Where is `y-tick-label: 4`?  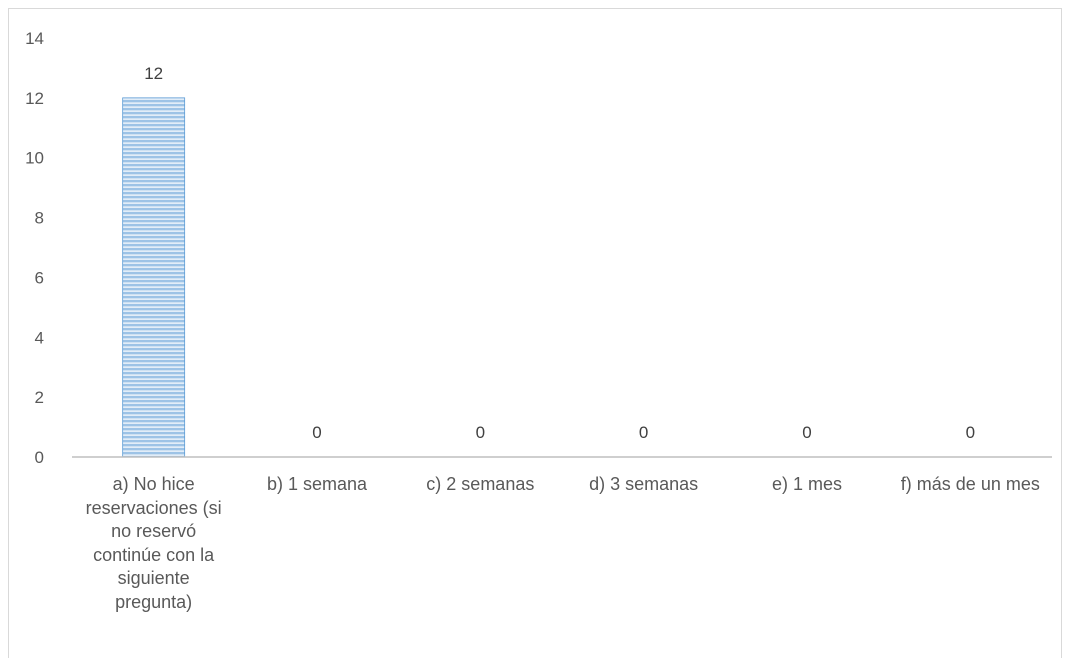
y-tick-label: 4 is located at coordinates (39, 337).